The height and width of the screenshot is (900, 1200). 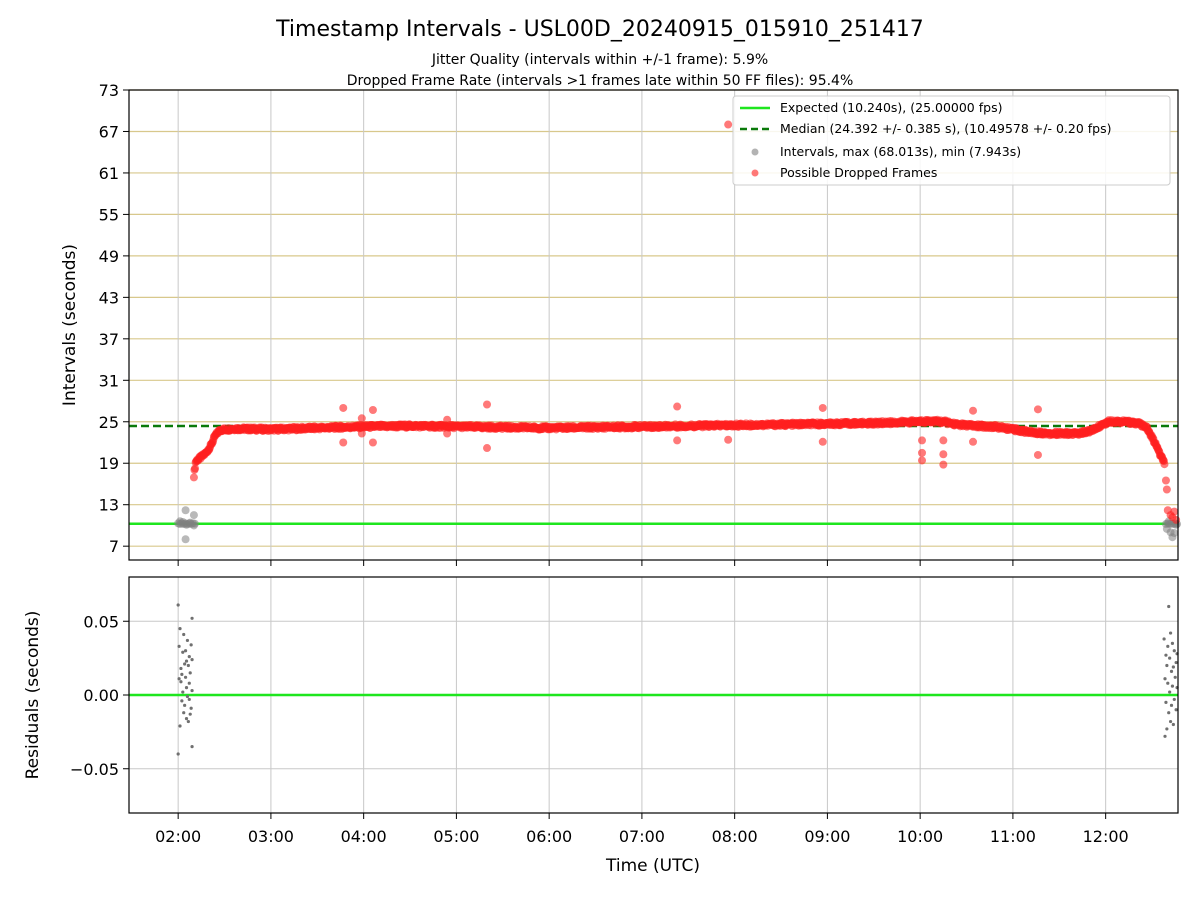 I want to click on x-axis-label: Time (UTC), so click(x=652, y=866).